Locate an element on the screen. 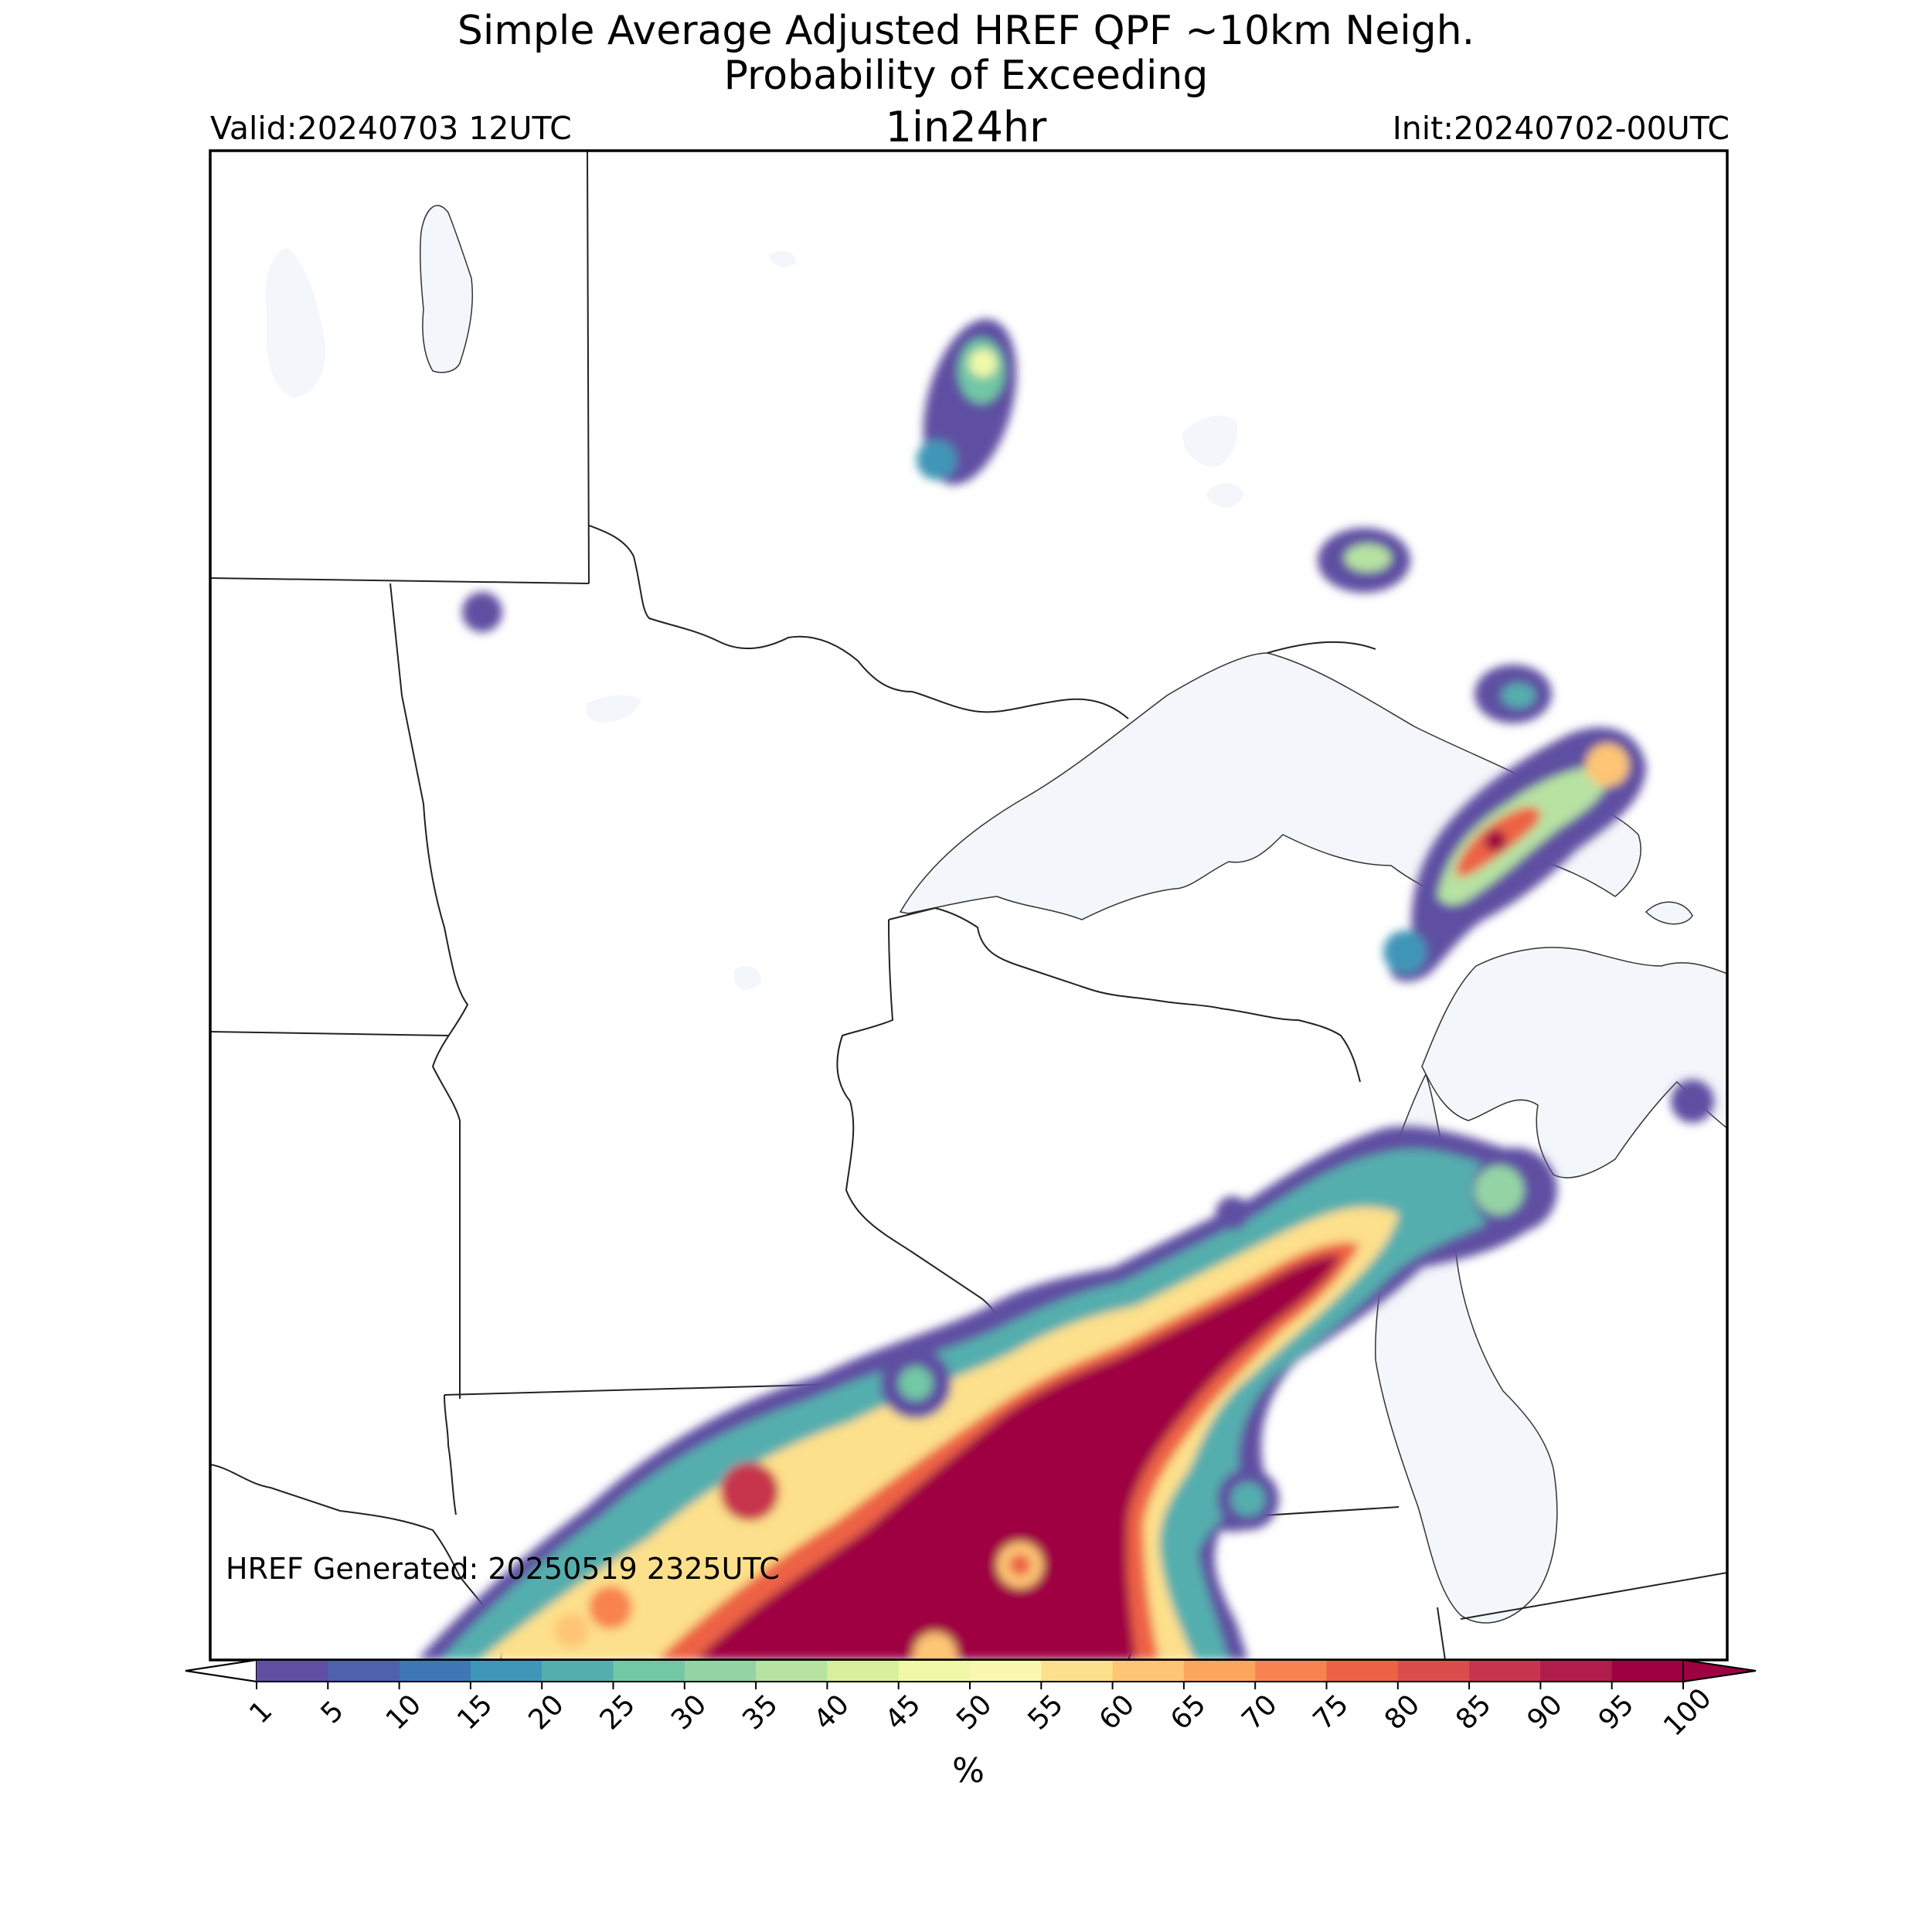 The height and width of the screenshot is (1932, 1932). colorbar-tick-label: 90 is located at coordinates (1546, 1713).